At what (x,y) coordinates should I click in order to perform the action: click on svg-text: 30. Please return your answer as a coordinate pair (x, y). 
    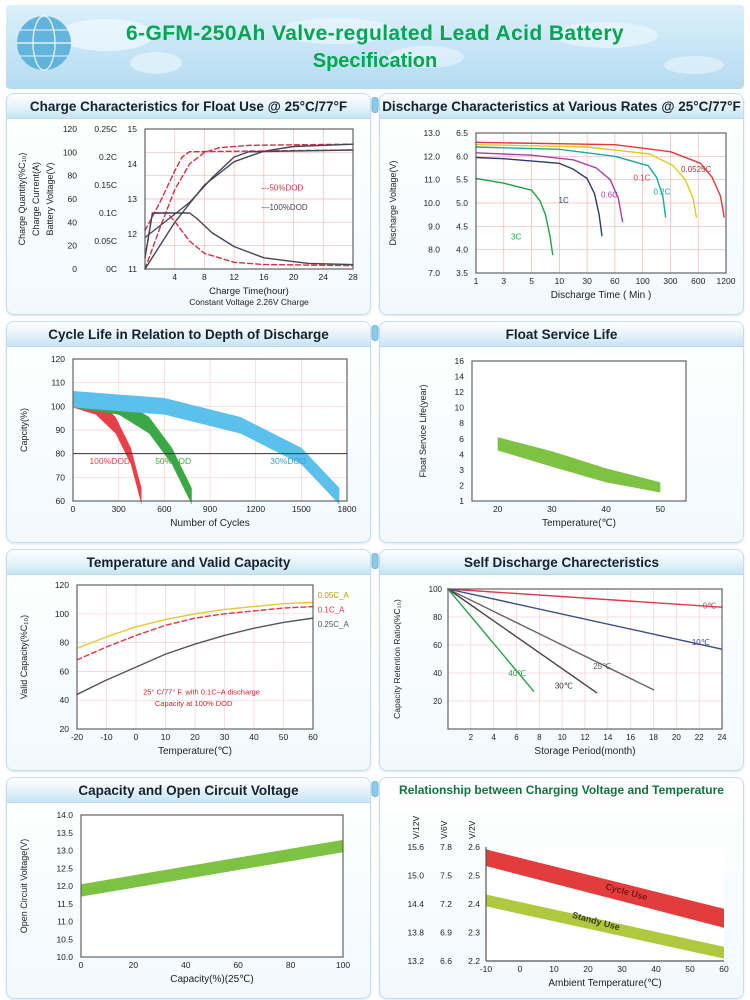
    Looking at the image, I should click on (622, 969).